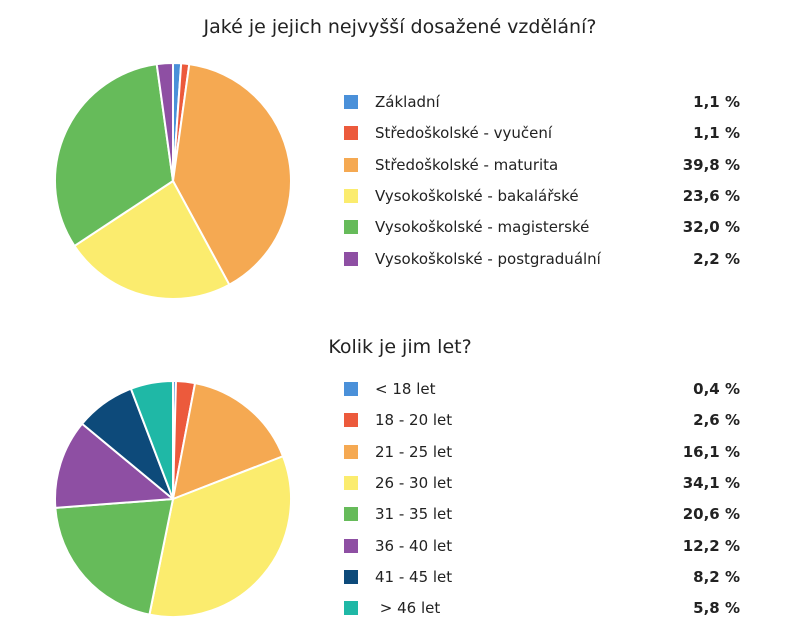  I want to click on legend-label: 18 - 20 let, so click(414, 420).